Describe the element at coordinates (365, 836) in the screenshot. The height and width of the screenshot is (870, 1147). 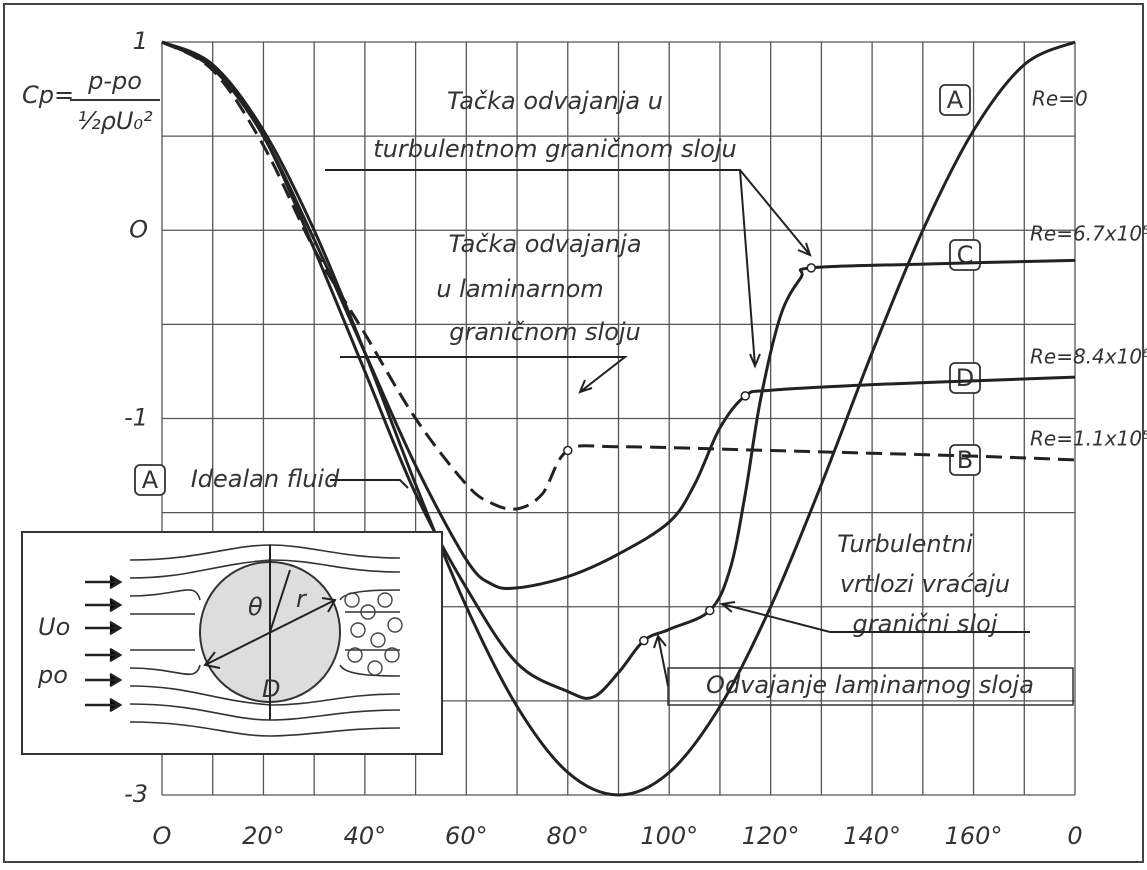
I see `x-tick-label: 40°` at that location.